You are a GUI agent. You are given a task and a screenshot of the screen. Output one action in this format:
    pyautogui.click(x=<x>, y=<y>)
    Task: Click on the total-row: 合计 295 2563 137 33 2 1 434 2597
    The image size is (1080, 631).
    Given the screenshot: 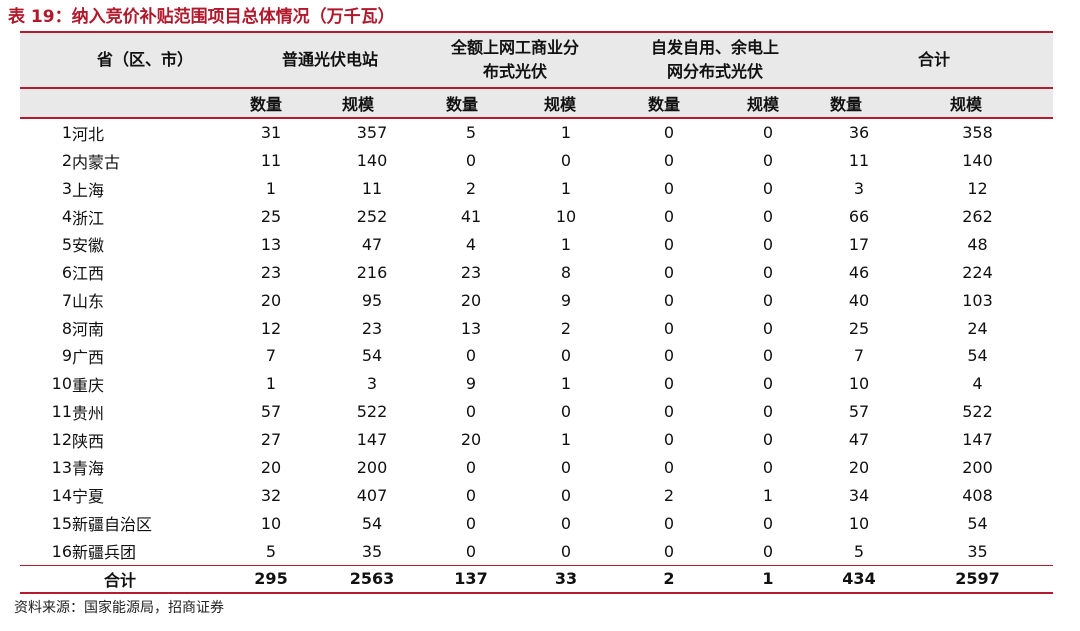 What is the action you would take?
    pyautogui.click(x=536, y=578)
    